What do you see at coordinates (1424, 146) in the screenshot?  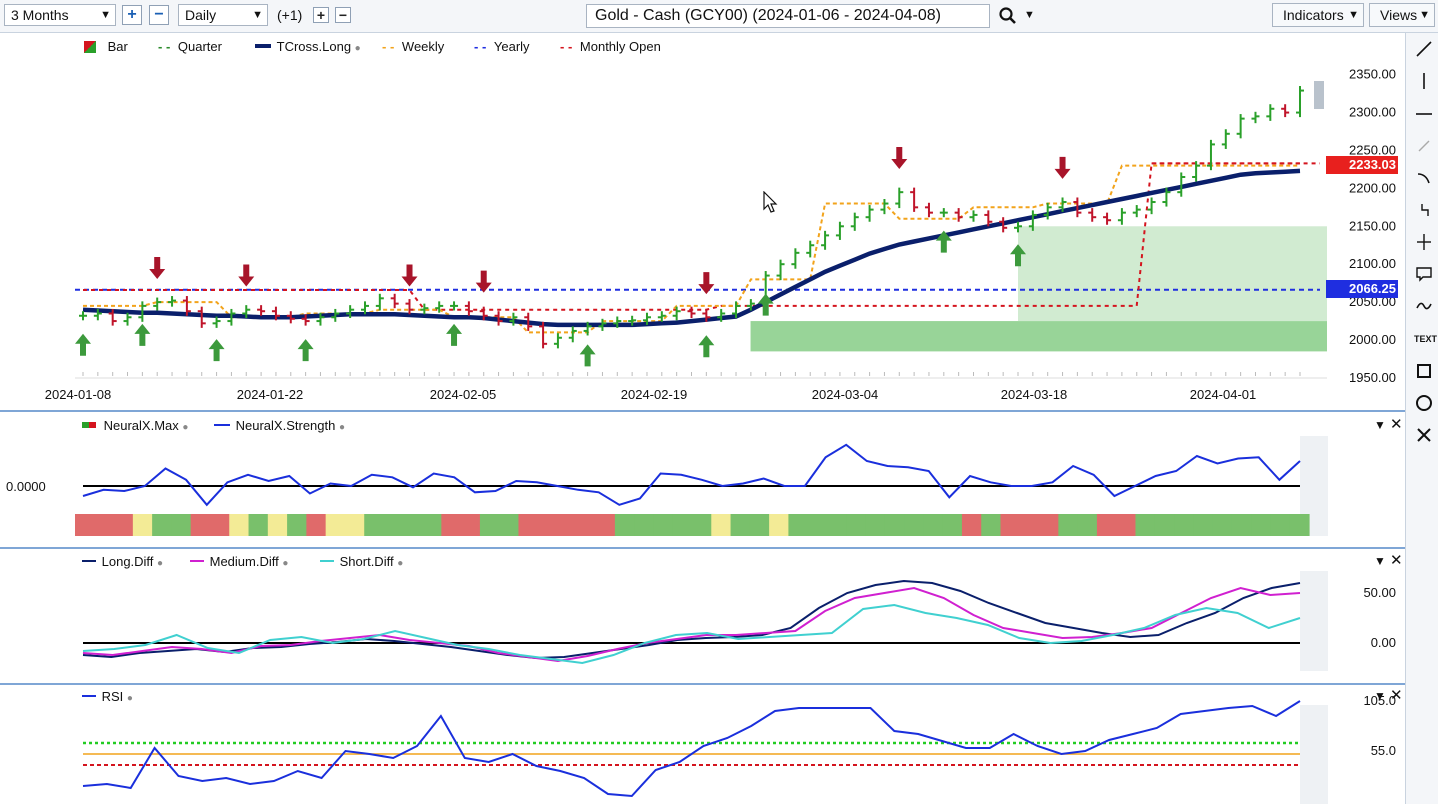 I see `draw-ray-button` at bounding box center [1424, 146].